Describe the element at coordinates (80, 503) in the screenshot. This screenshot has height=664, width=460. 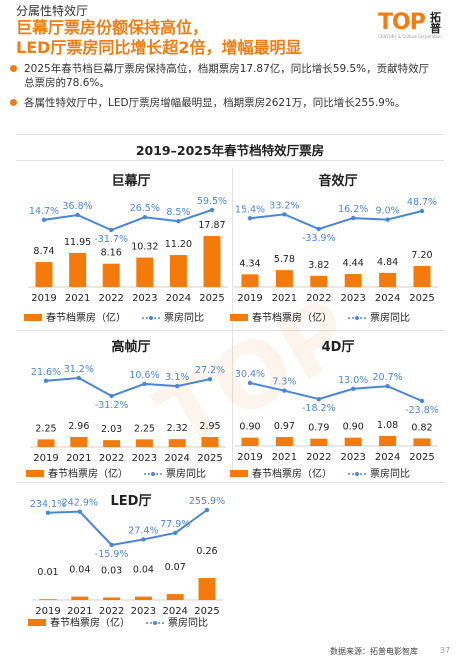
I see `growth-label: 242.9%` at that location.